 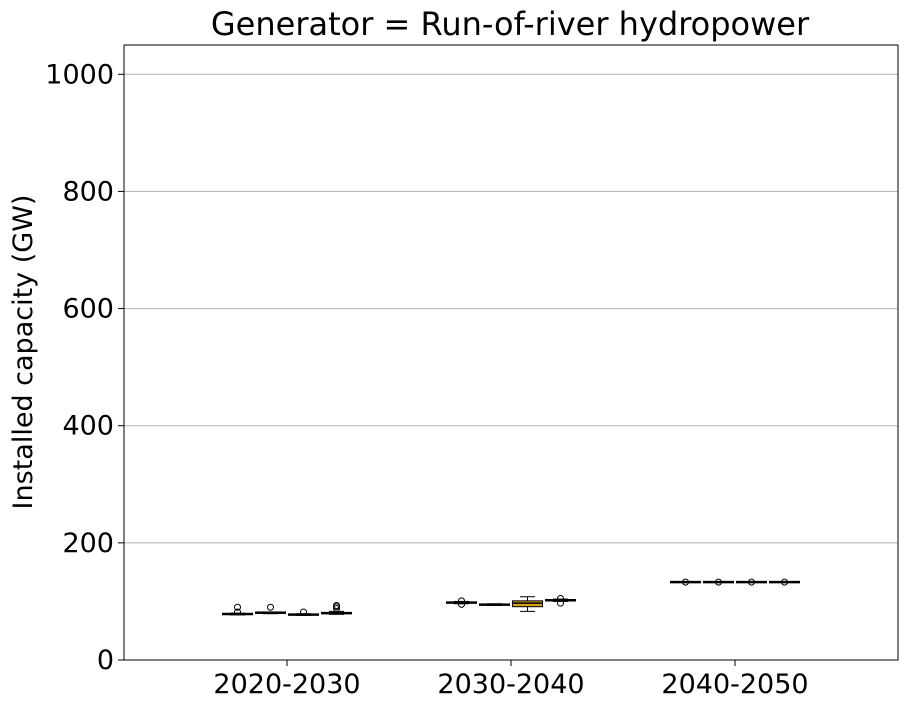 I want to click on y-tick-label: 0, so click(x=105, y=660).